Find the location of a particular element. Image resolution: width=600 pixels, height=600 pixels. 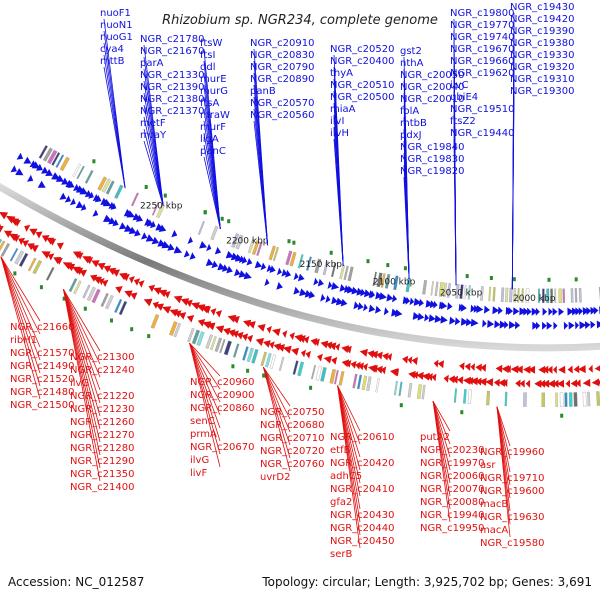

reverse-gene-label: NGR_c21660 is located at coordinates (42, 327).